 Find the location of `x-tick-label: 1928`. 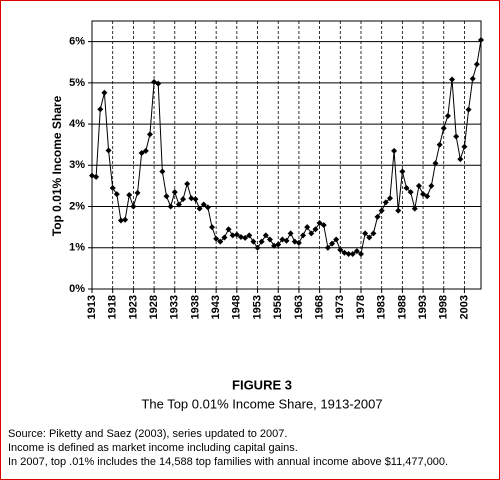

x-tick-label: 1928 is located at coordinates (154, 307).